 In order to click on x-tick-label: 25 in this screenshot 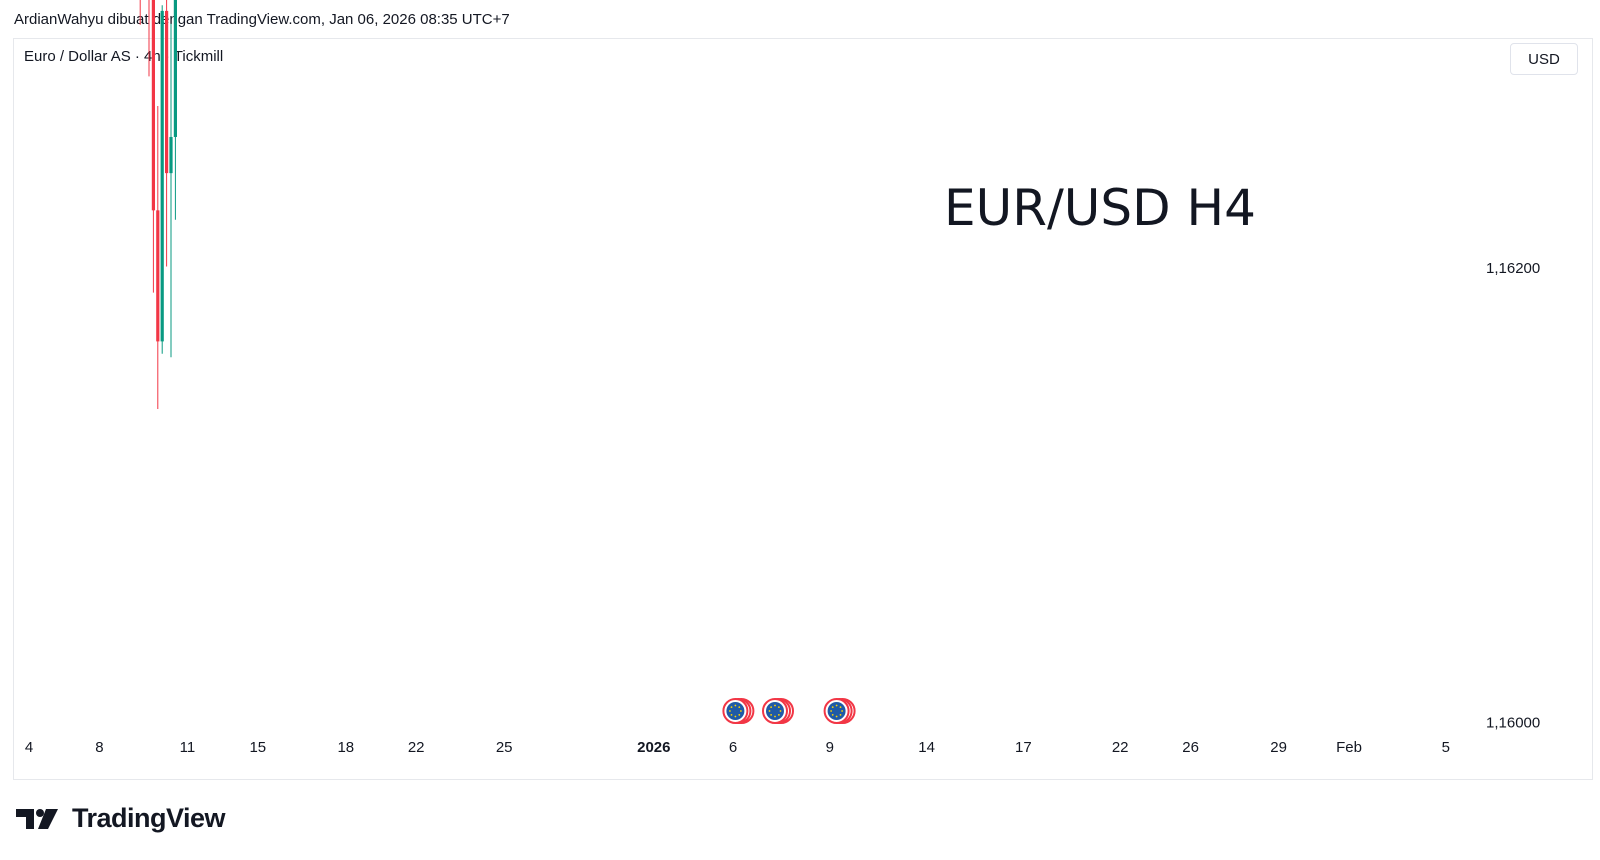, I will do `click(504, 747)`.